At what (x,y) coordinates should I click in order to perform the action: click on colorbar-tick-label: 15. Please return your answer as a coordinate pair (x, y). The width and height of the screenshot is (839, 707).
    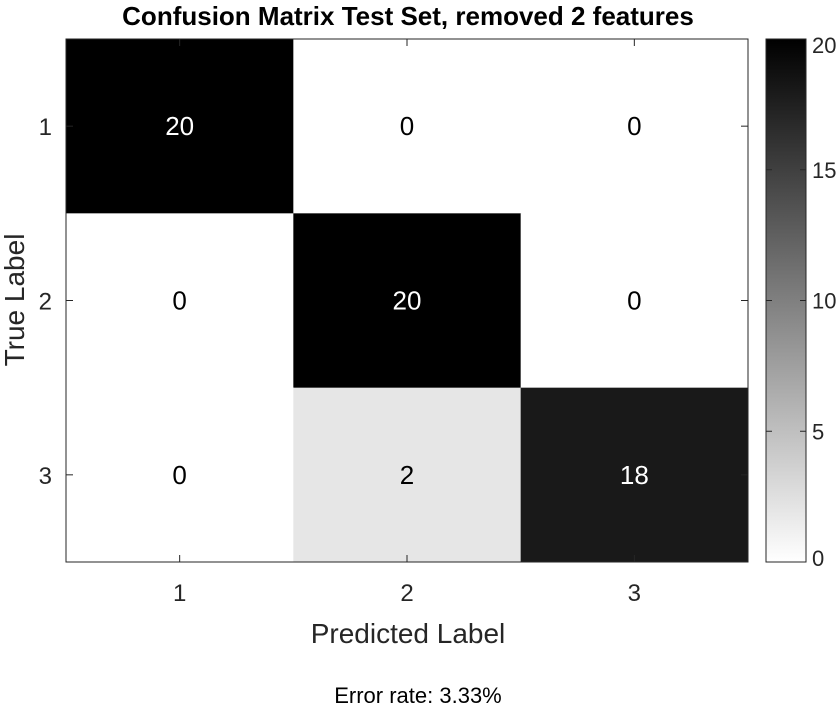
    Looking at the image, I should click on (824, 170).